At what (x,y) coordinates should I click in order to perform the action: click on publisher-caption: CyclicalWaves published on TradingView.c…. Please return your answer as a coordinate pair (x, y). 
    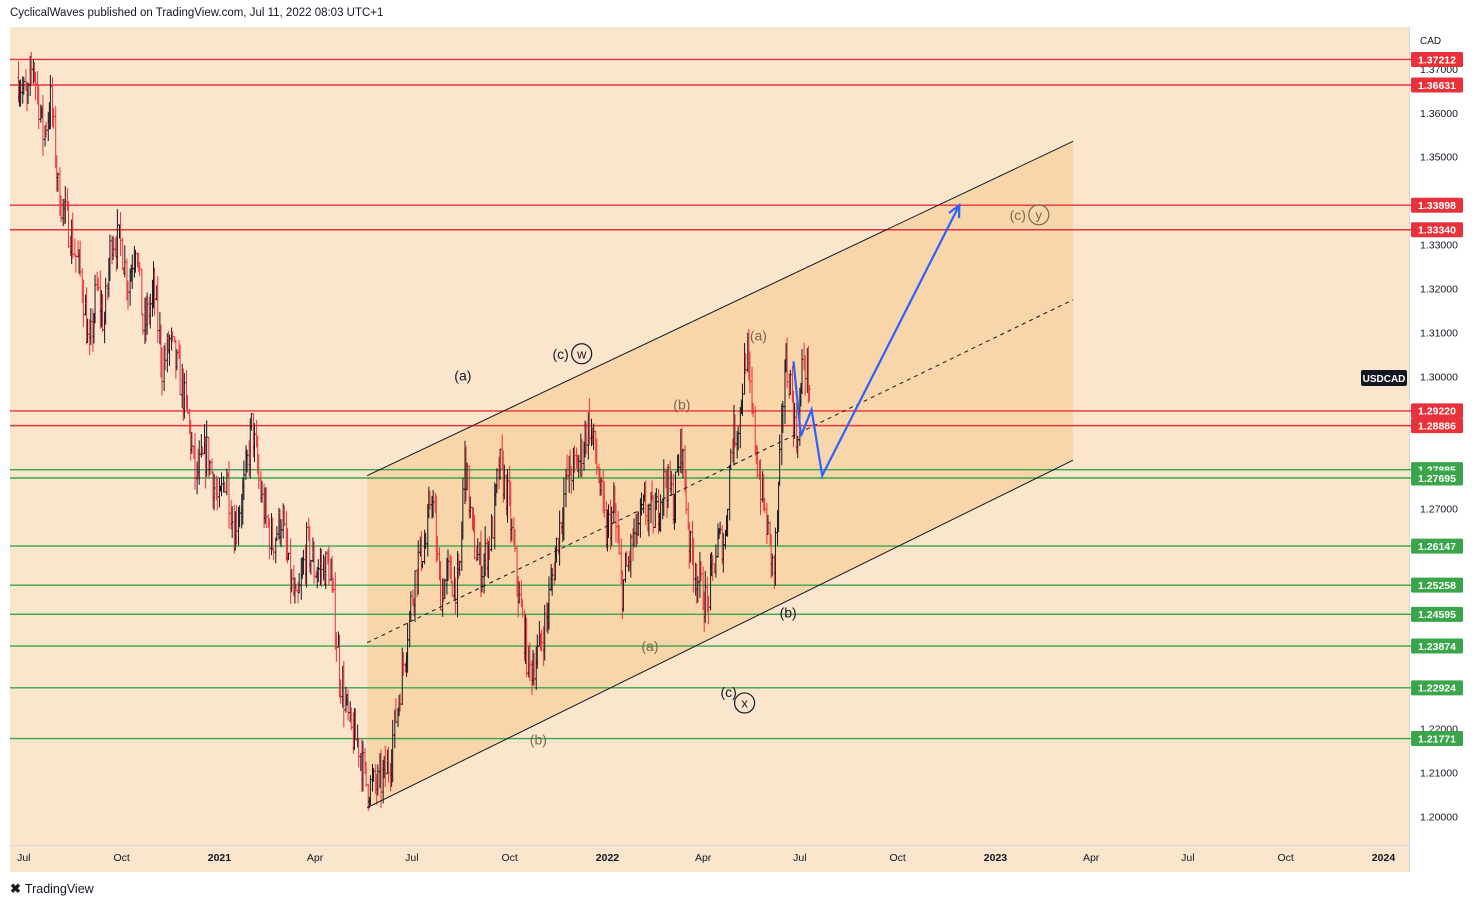
    Looking at the image, I should click on (197, 13).